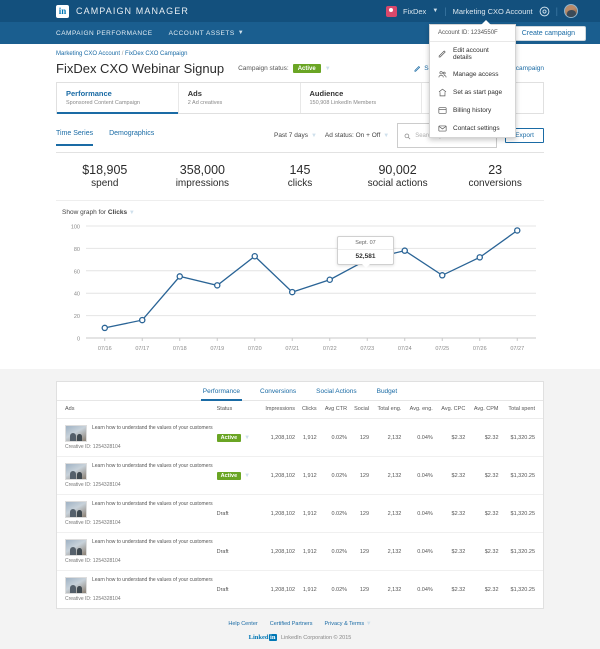 The image size is (600, 649). I want to click on svg-text: 07/22, so click(330, 349).